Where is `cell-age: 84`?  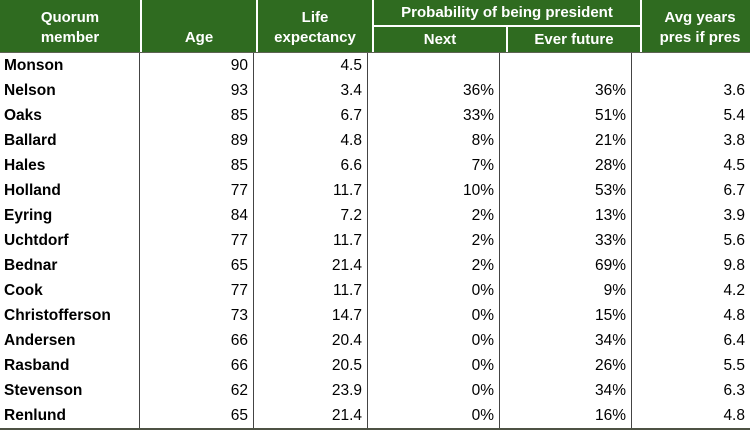
cell-age: 84 is located at coordinates (197, 215).